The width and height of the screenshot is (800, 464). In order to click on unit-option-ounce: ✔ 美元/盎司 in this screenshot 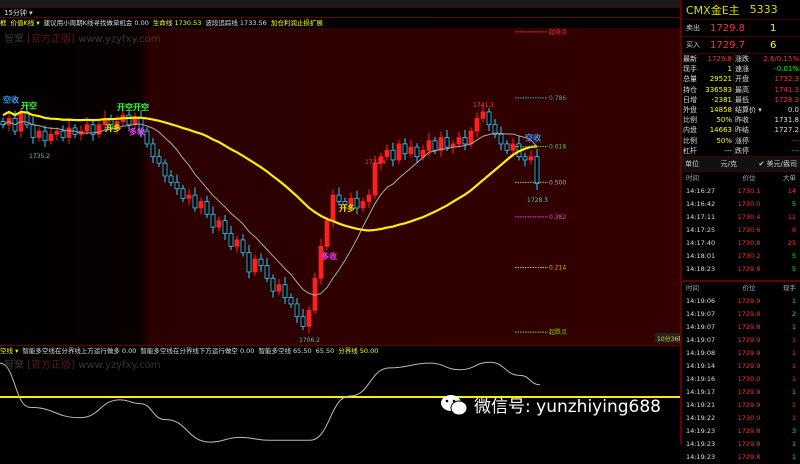, I will do `click(777, 163)`.